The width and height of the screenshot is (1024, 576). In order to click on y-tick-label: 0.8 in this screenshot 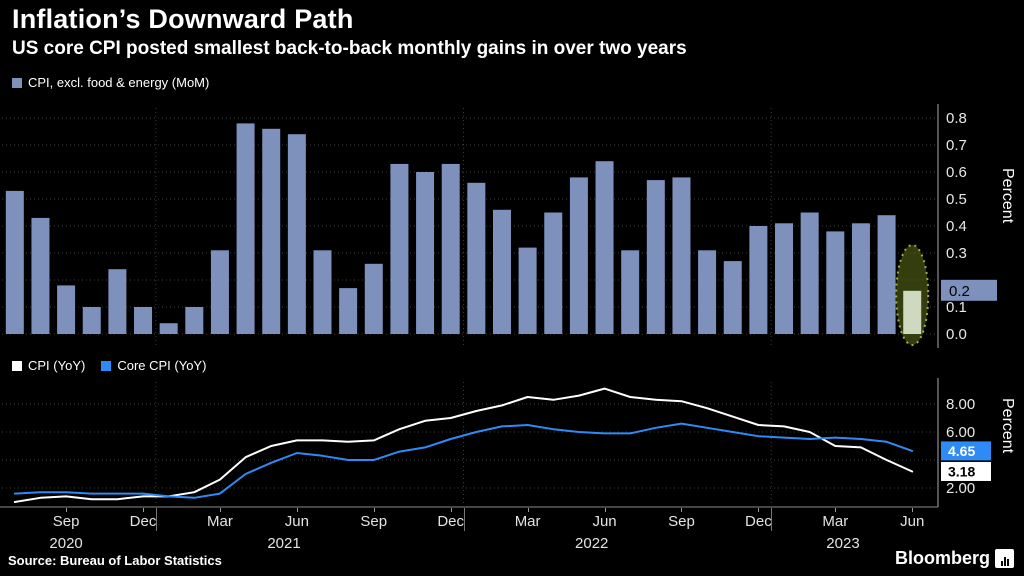, I will do `click(956, 118)`.